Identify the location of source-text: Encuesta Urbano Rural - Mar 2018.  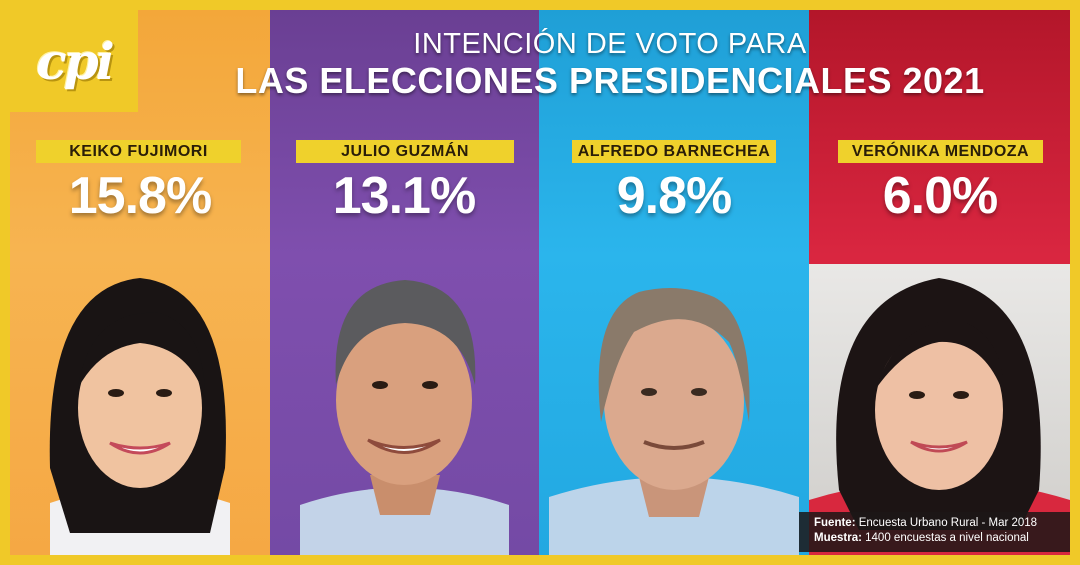
(948, 523).